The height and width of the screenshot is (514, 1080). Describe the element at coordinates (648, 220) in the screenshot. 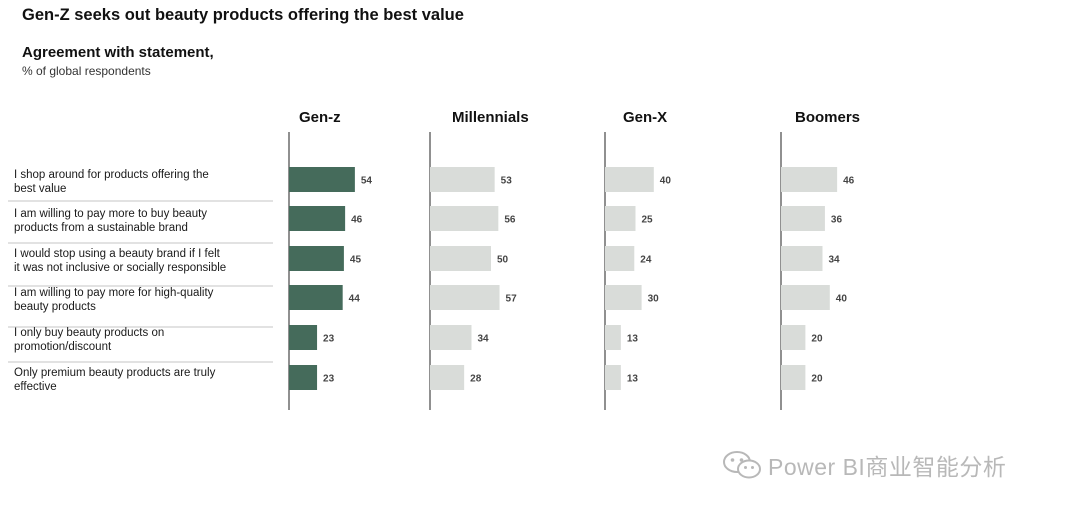

I see `value-label: 25` at that location.